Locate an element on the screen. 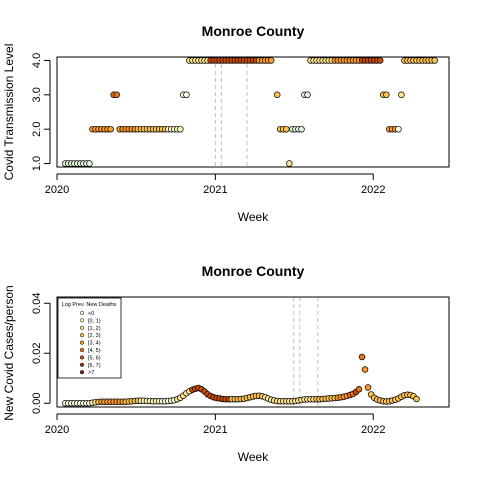  y-tick-label: 1.0 is located at coordinates (37, 163).